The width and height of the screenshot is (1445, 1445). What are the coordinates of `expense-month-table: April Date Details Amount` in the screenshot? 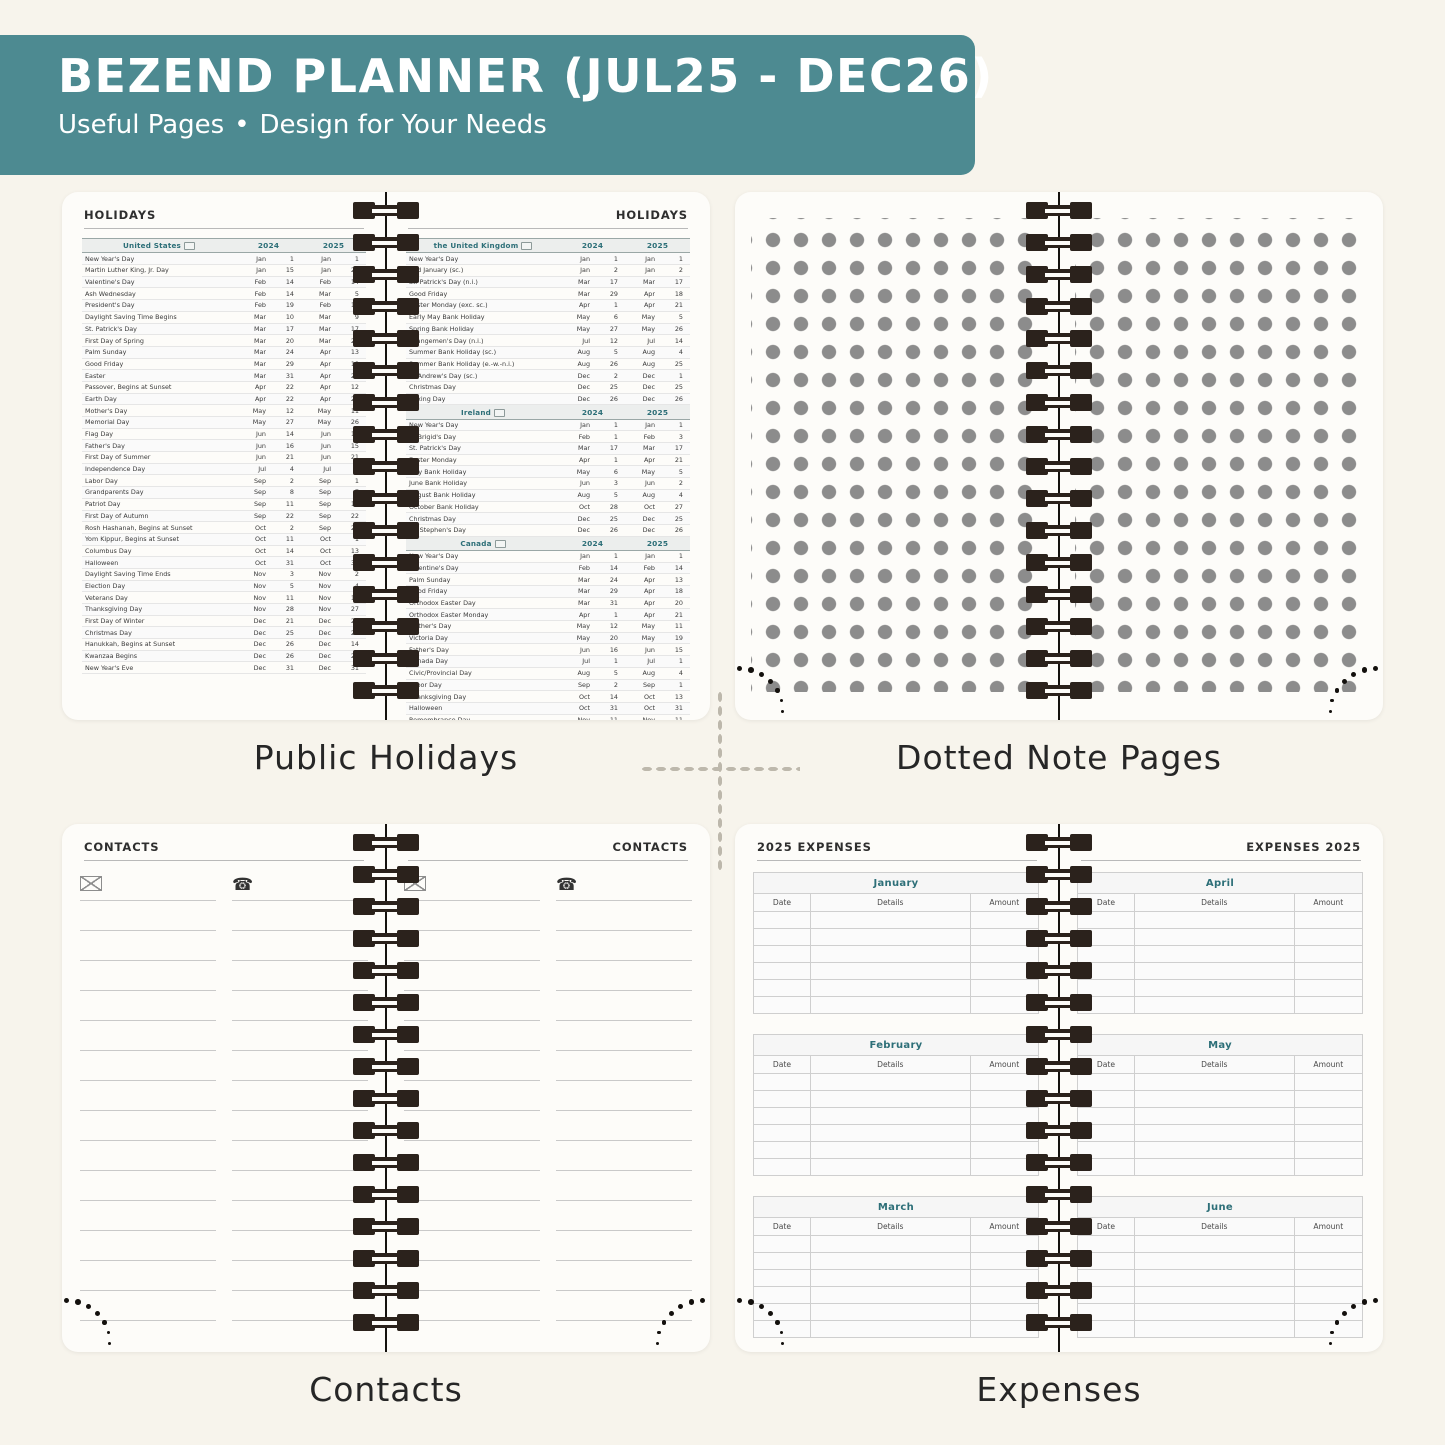 It's located at (1220, 943).